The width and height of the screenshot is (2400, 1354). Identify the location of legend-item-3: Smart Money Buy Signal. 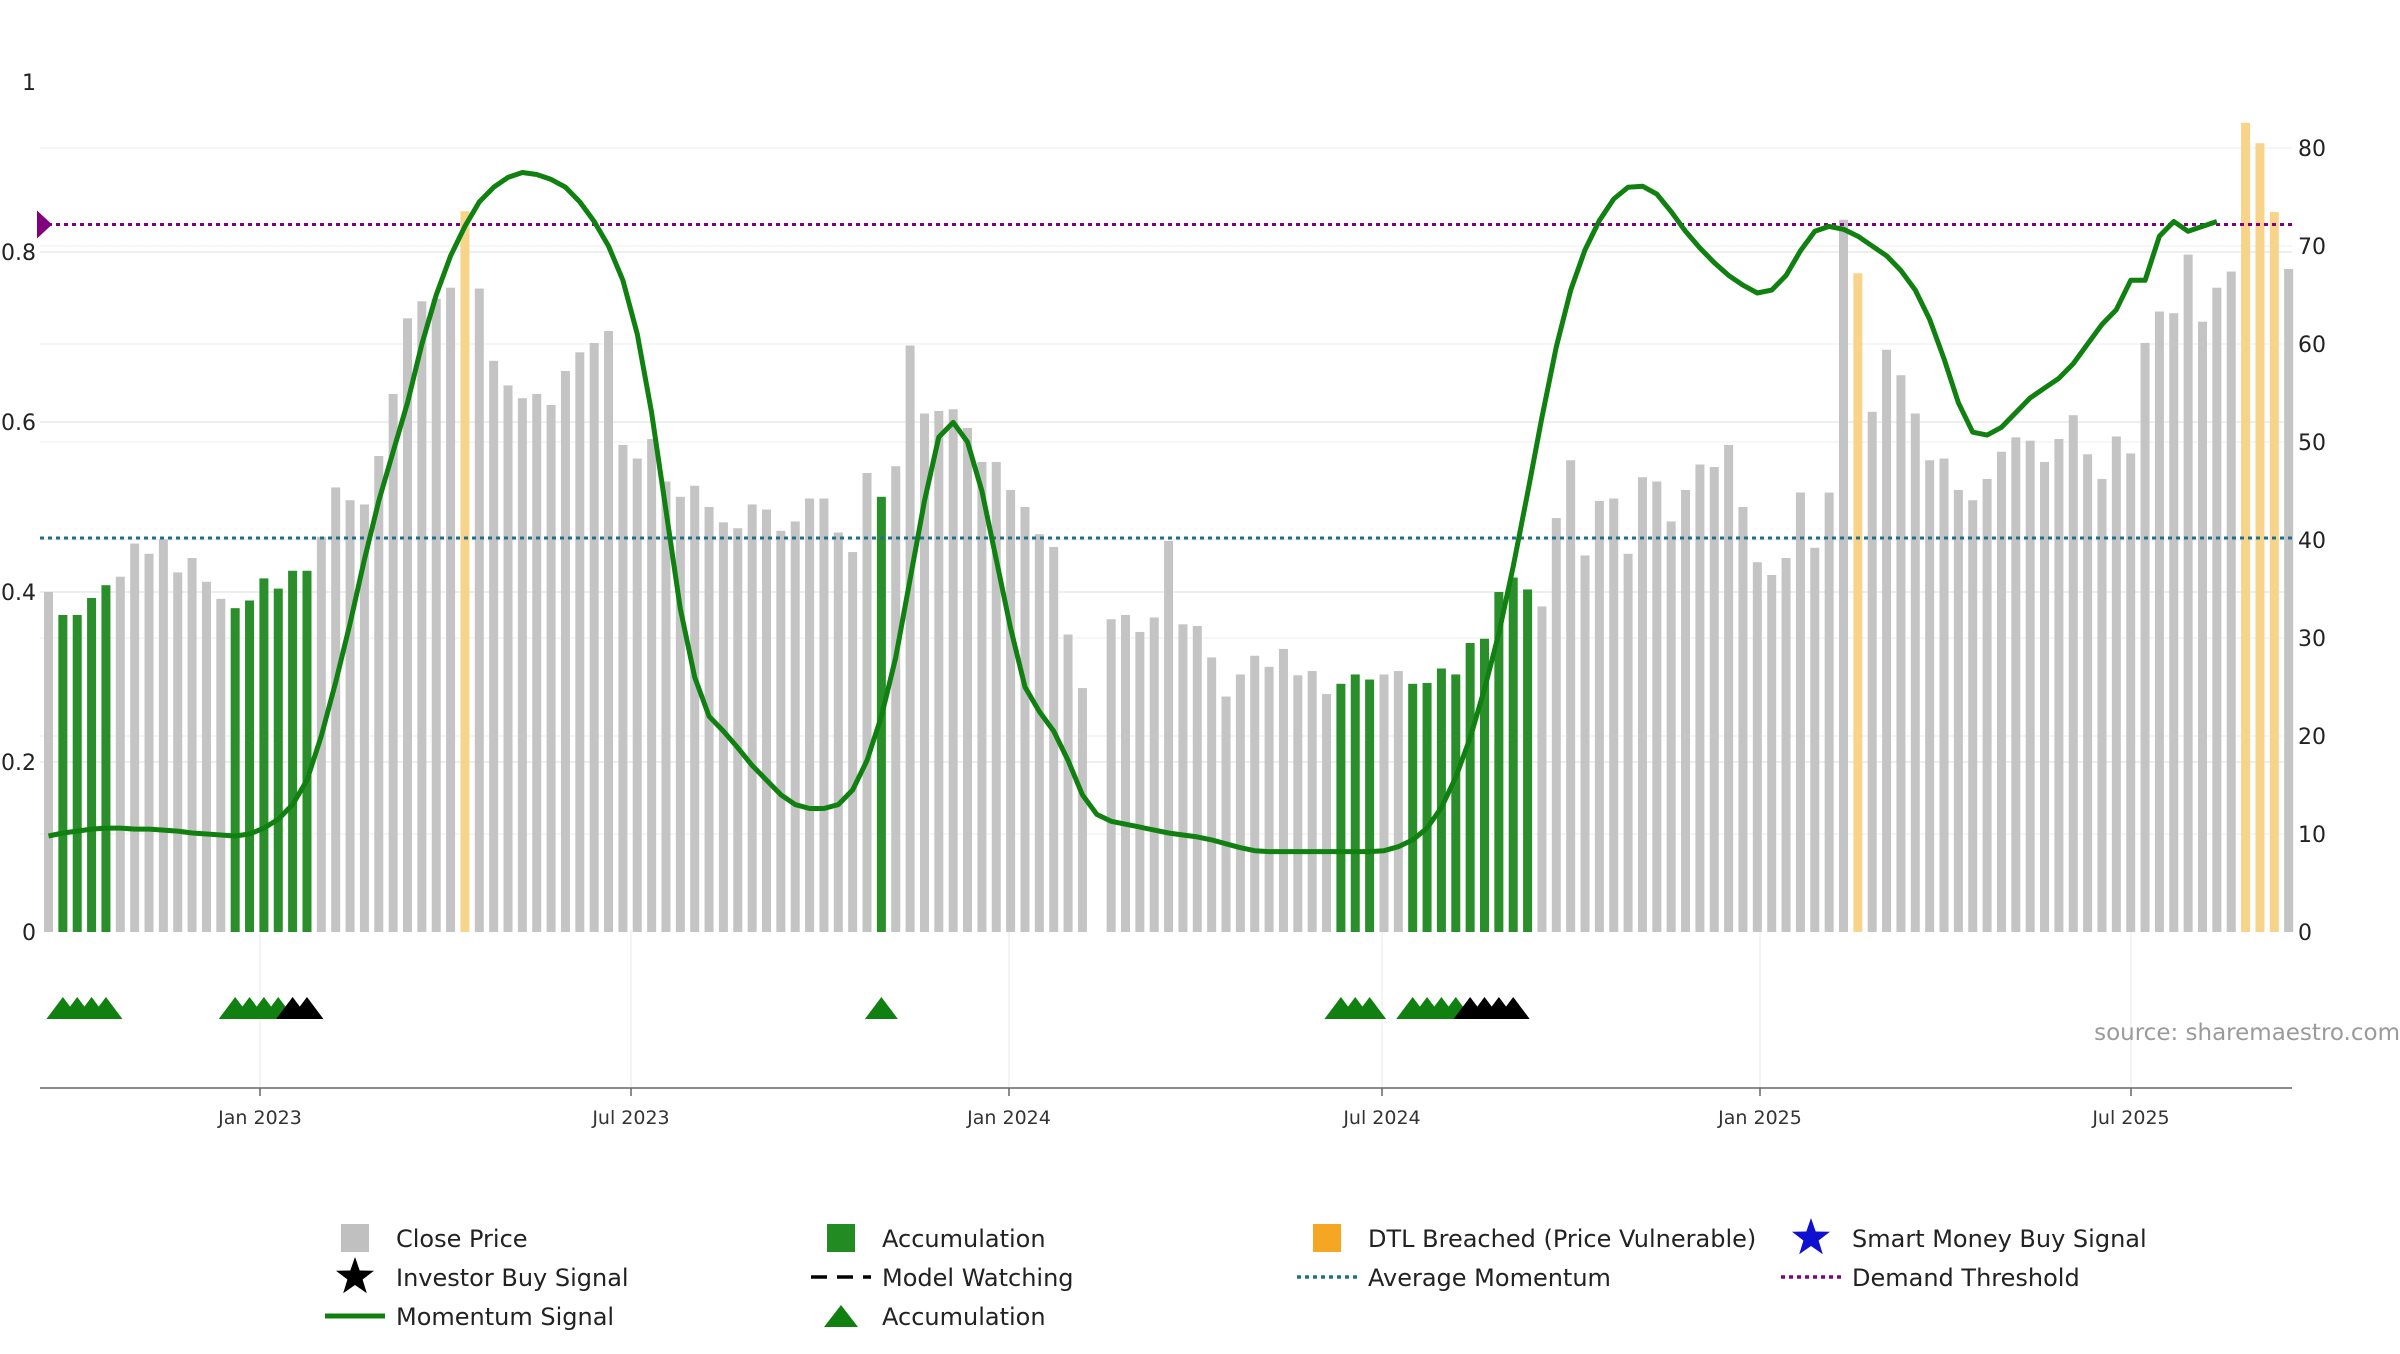
(1969, 1236).